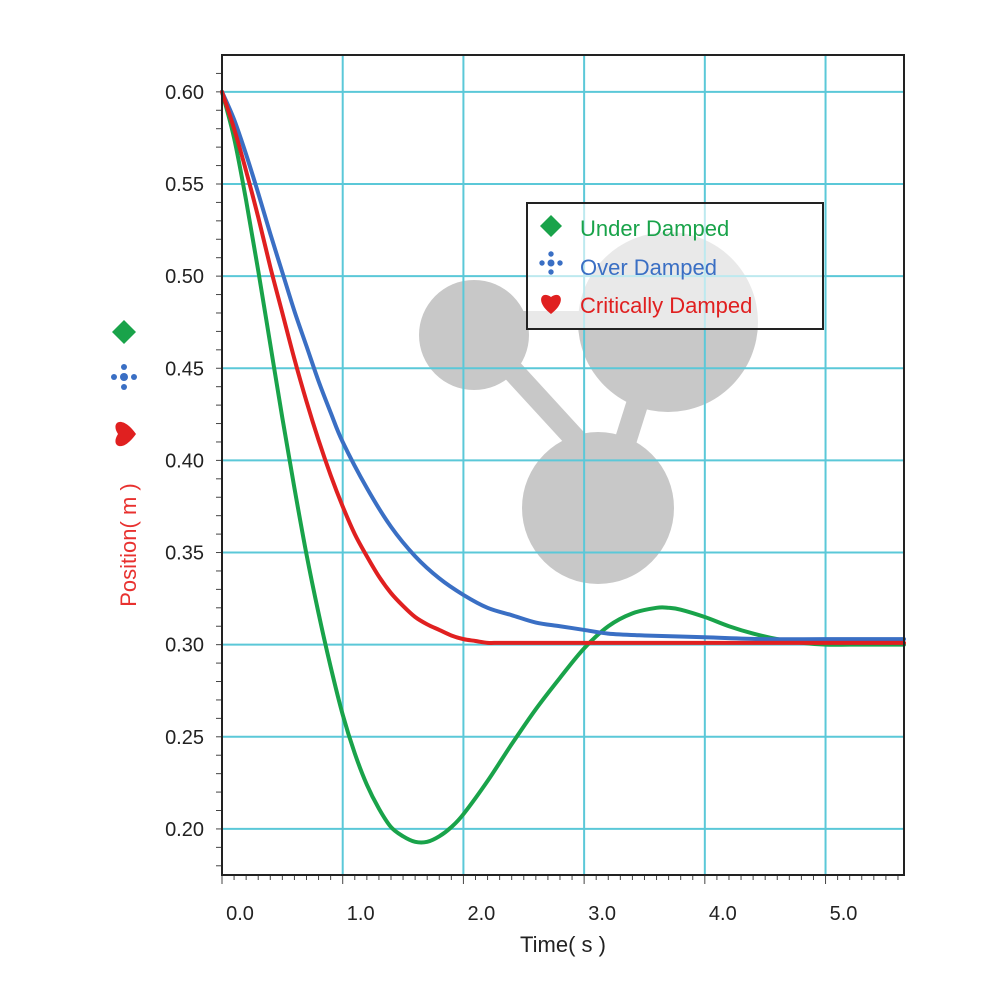  I want to click on x-tick-labels: 0.0 1.0 2.0 3.0 4.0 5.0, so click(541, 914).